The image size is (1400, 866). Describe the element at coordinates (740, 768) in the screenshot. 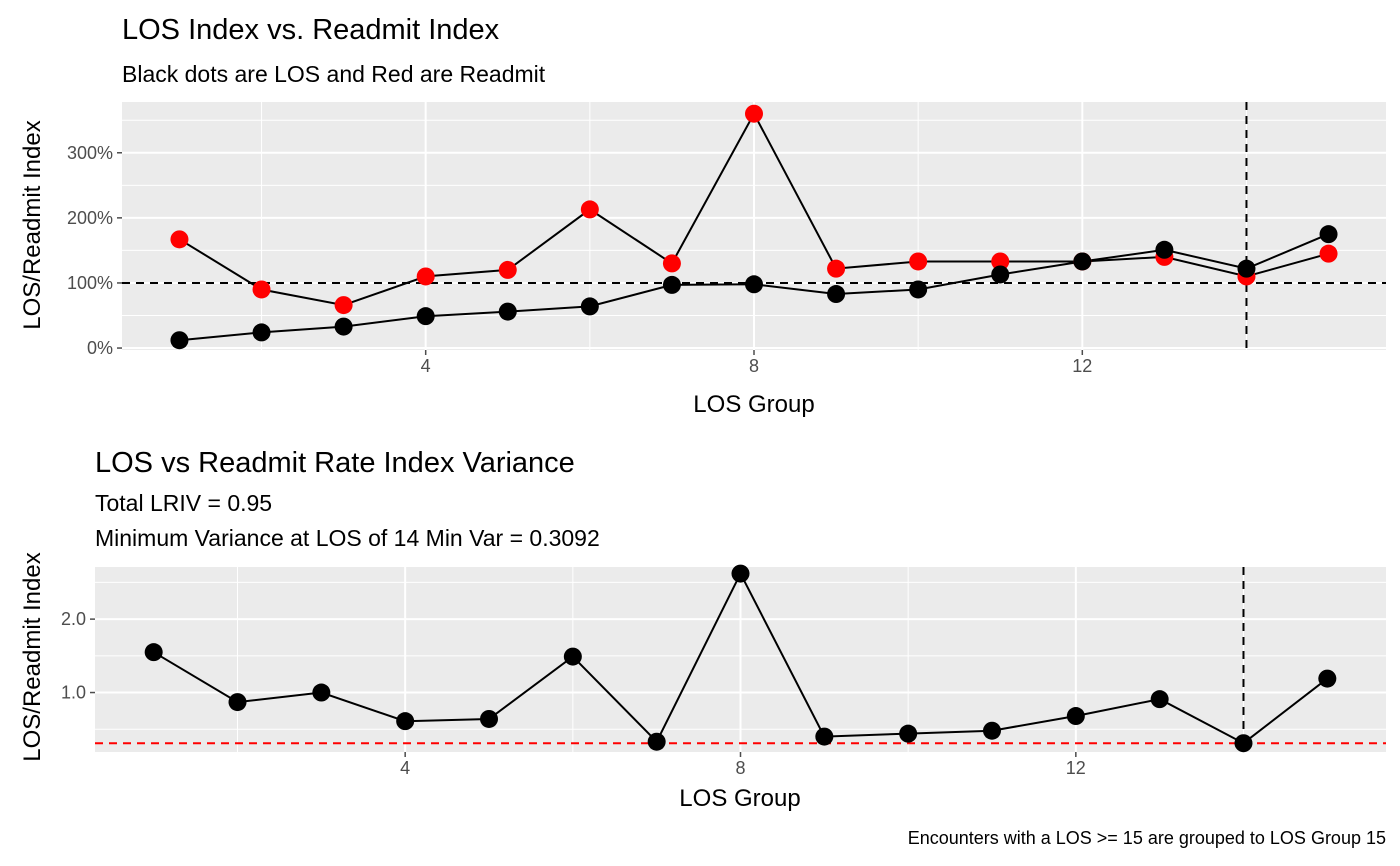

I see `bottom-x-tick-label: 8` at that location.